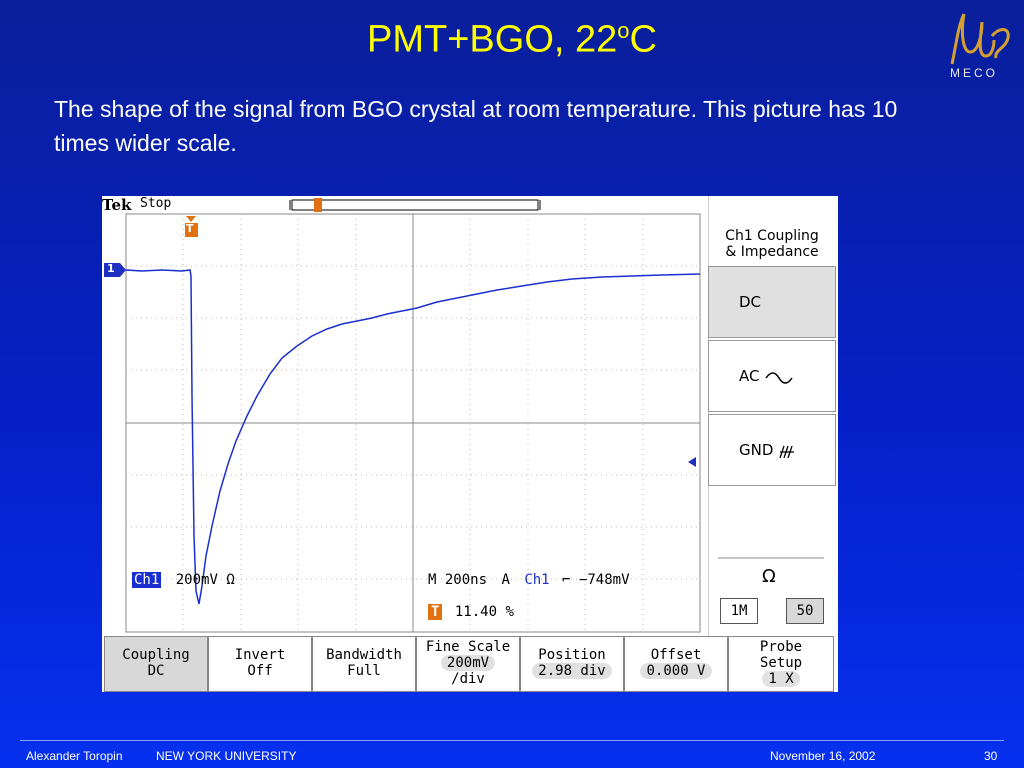  I want to click on impedance-50-button: 50, so click(805, 611).